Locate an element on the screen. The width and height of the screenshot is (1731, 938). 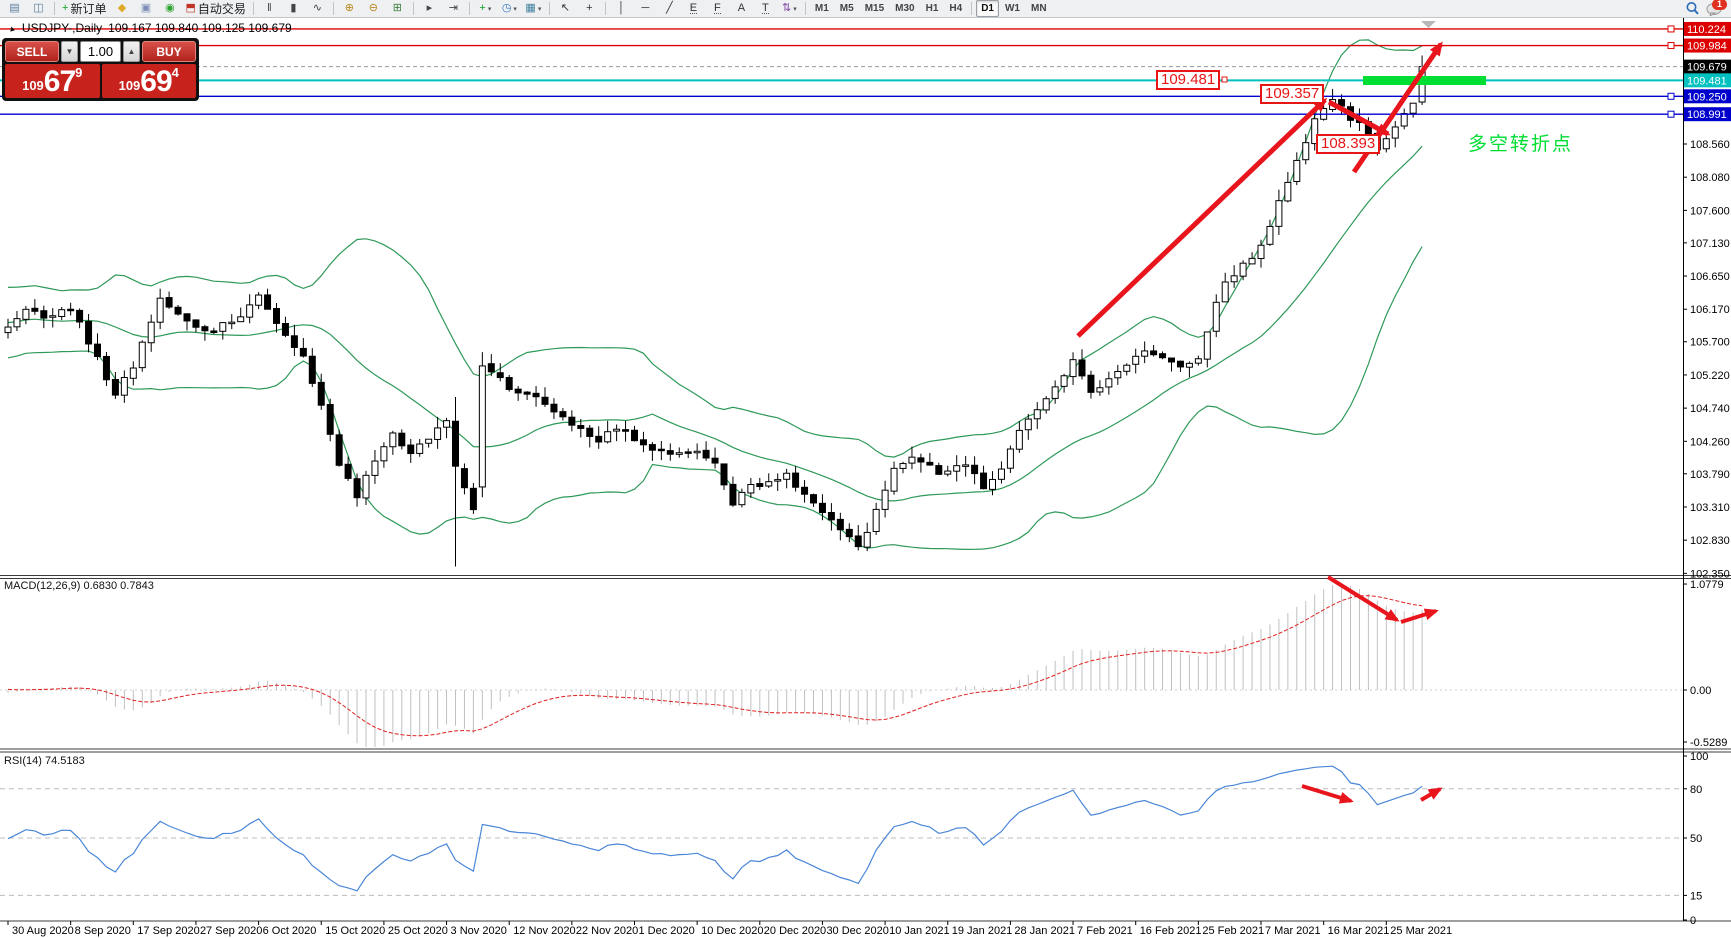
price-annotation-109481: 109.481 is located at coordinates (1188, 80).